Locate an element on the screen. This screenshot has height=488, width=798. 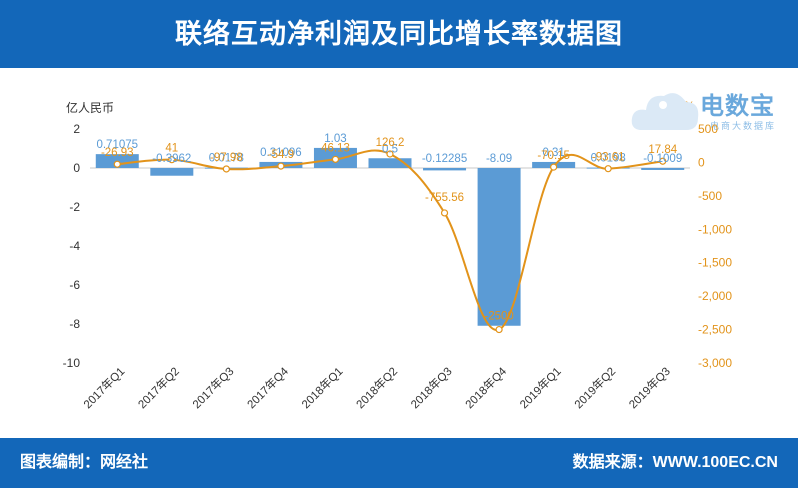
line-value-label: -2500 is located at coordinates (498, 317).